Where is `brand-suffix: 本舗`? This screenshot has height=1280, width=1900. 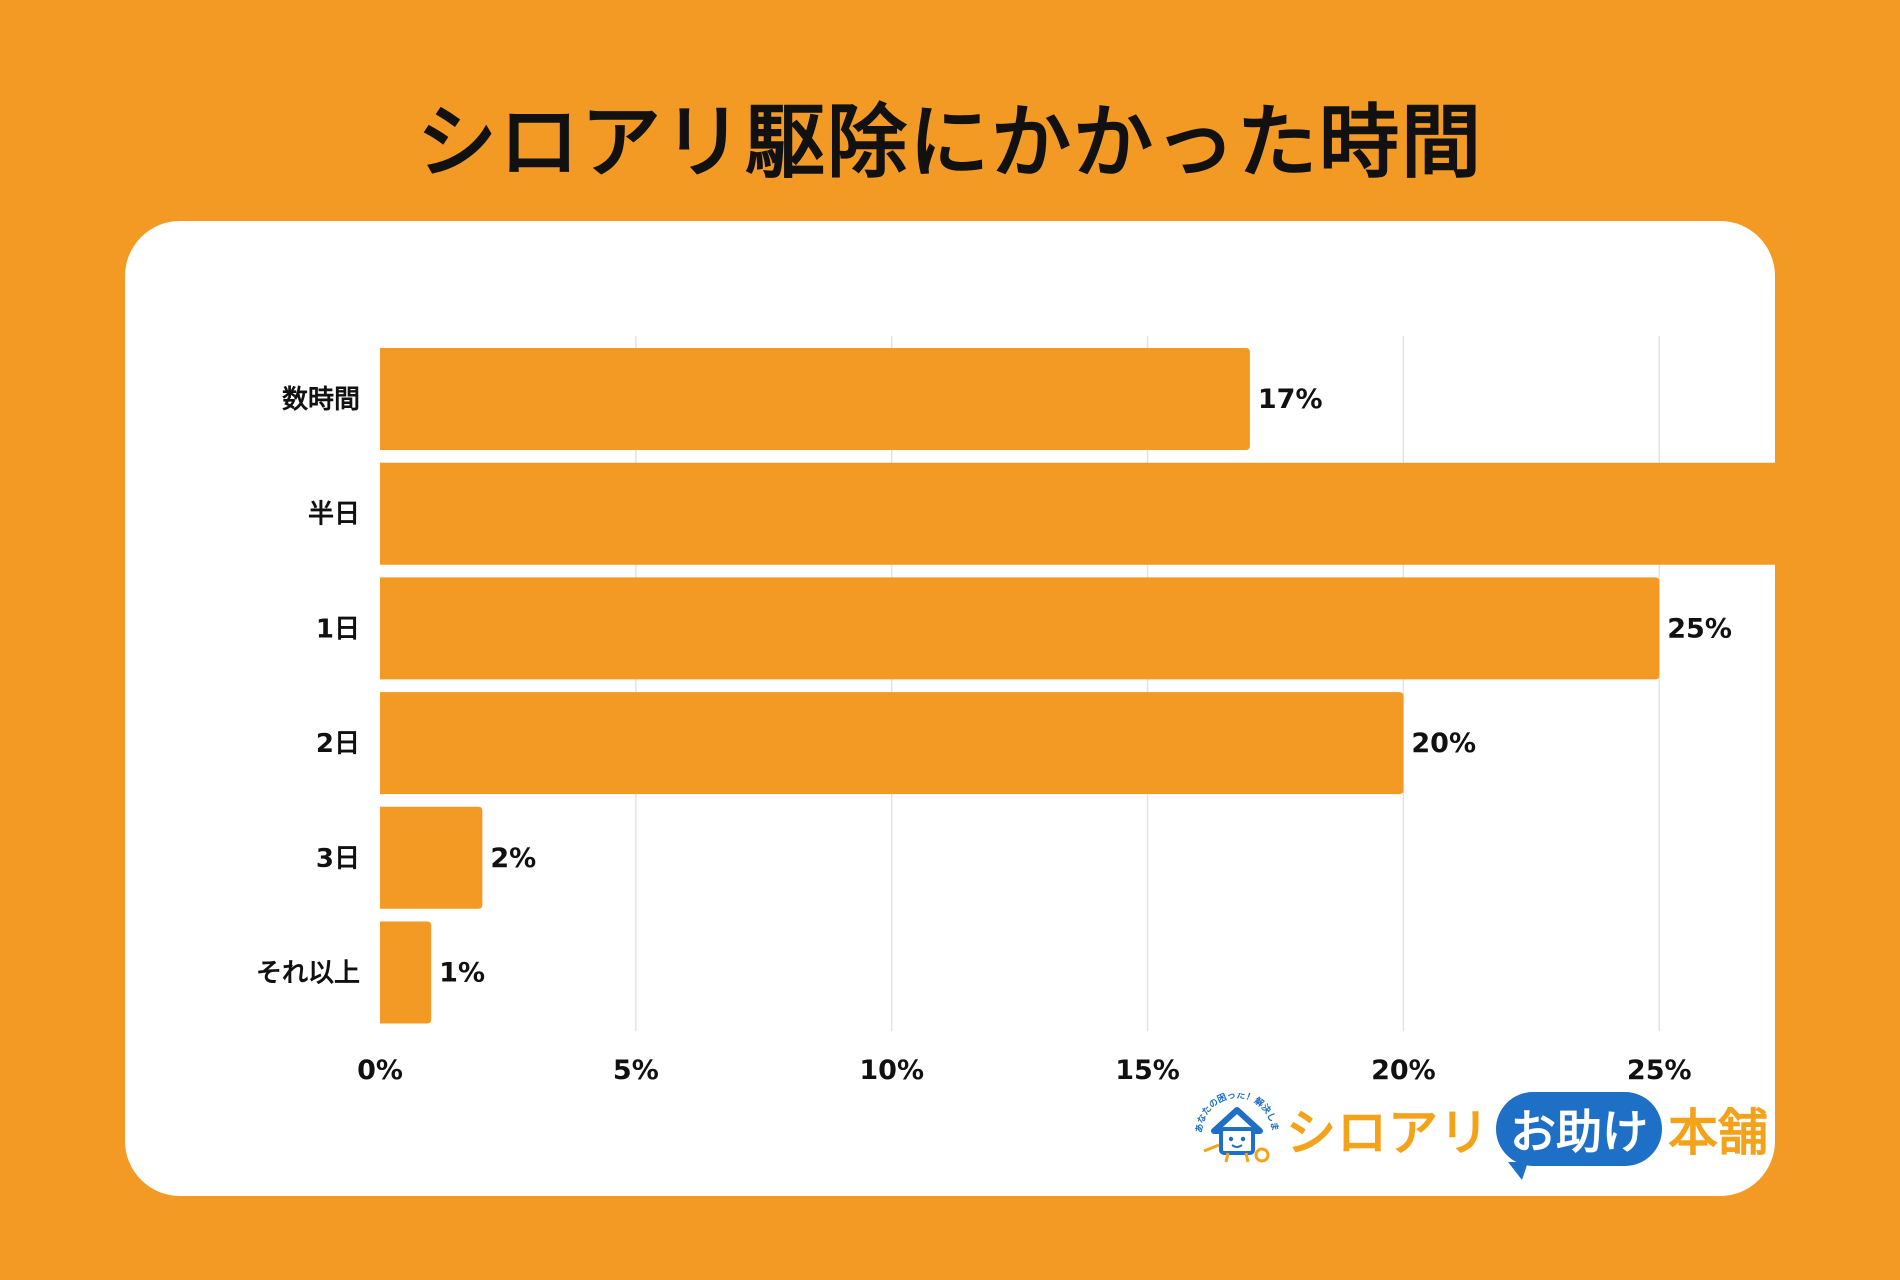 brand-suffix: 本舗 is located at coordinates (1718, 1133).